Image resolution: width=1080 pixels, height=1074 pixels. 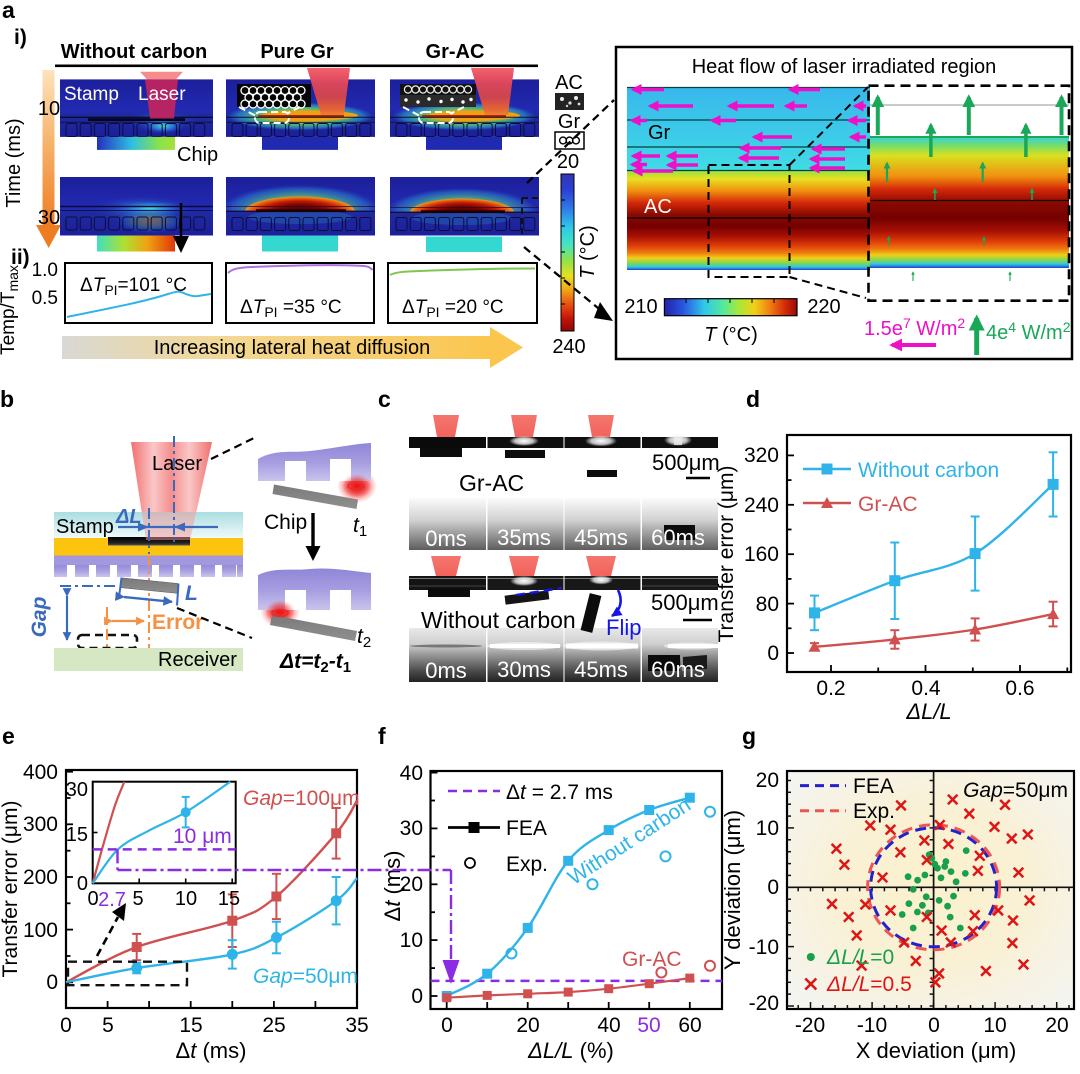 What do you see at coordinates (297, 52) in the screenshot?
I see `svg-text: Pure Gr` at bounding box center [297, 52].